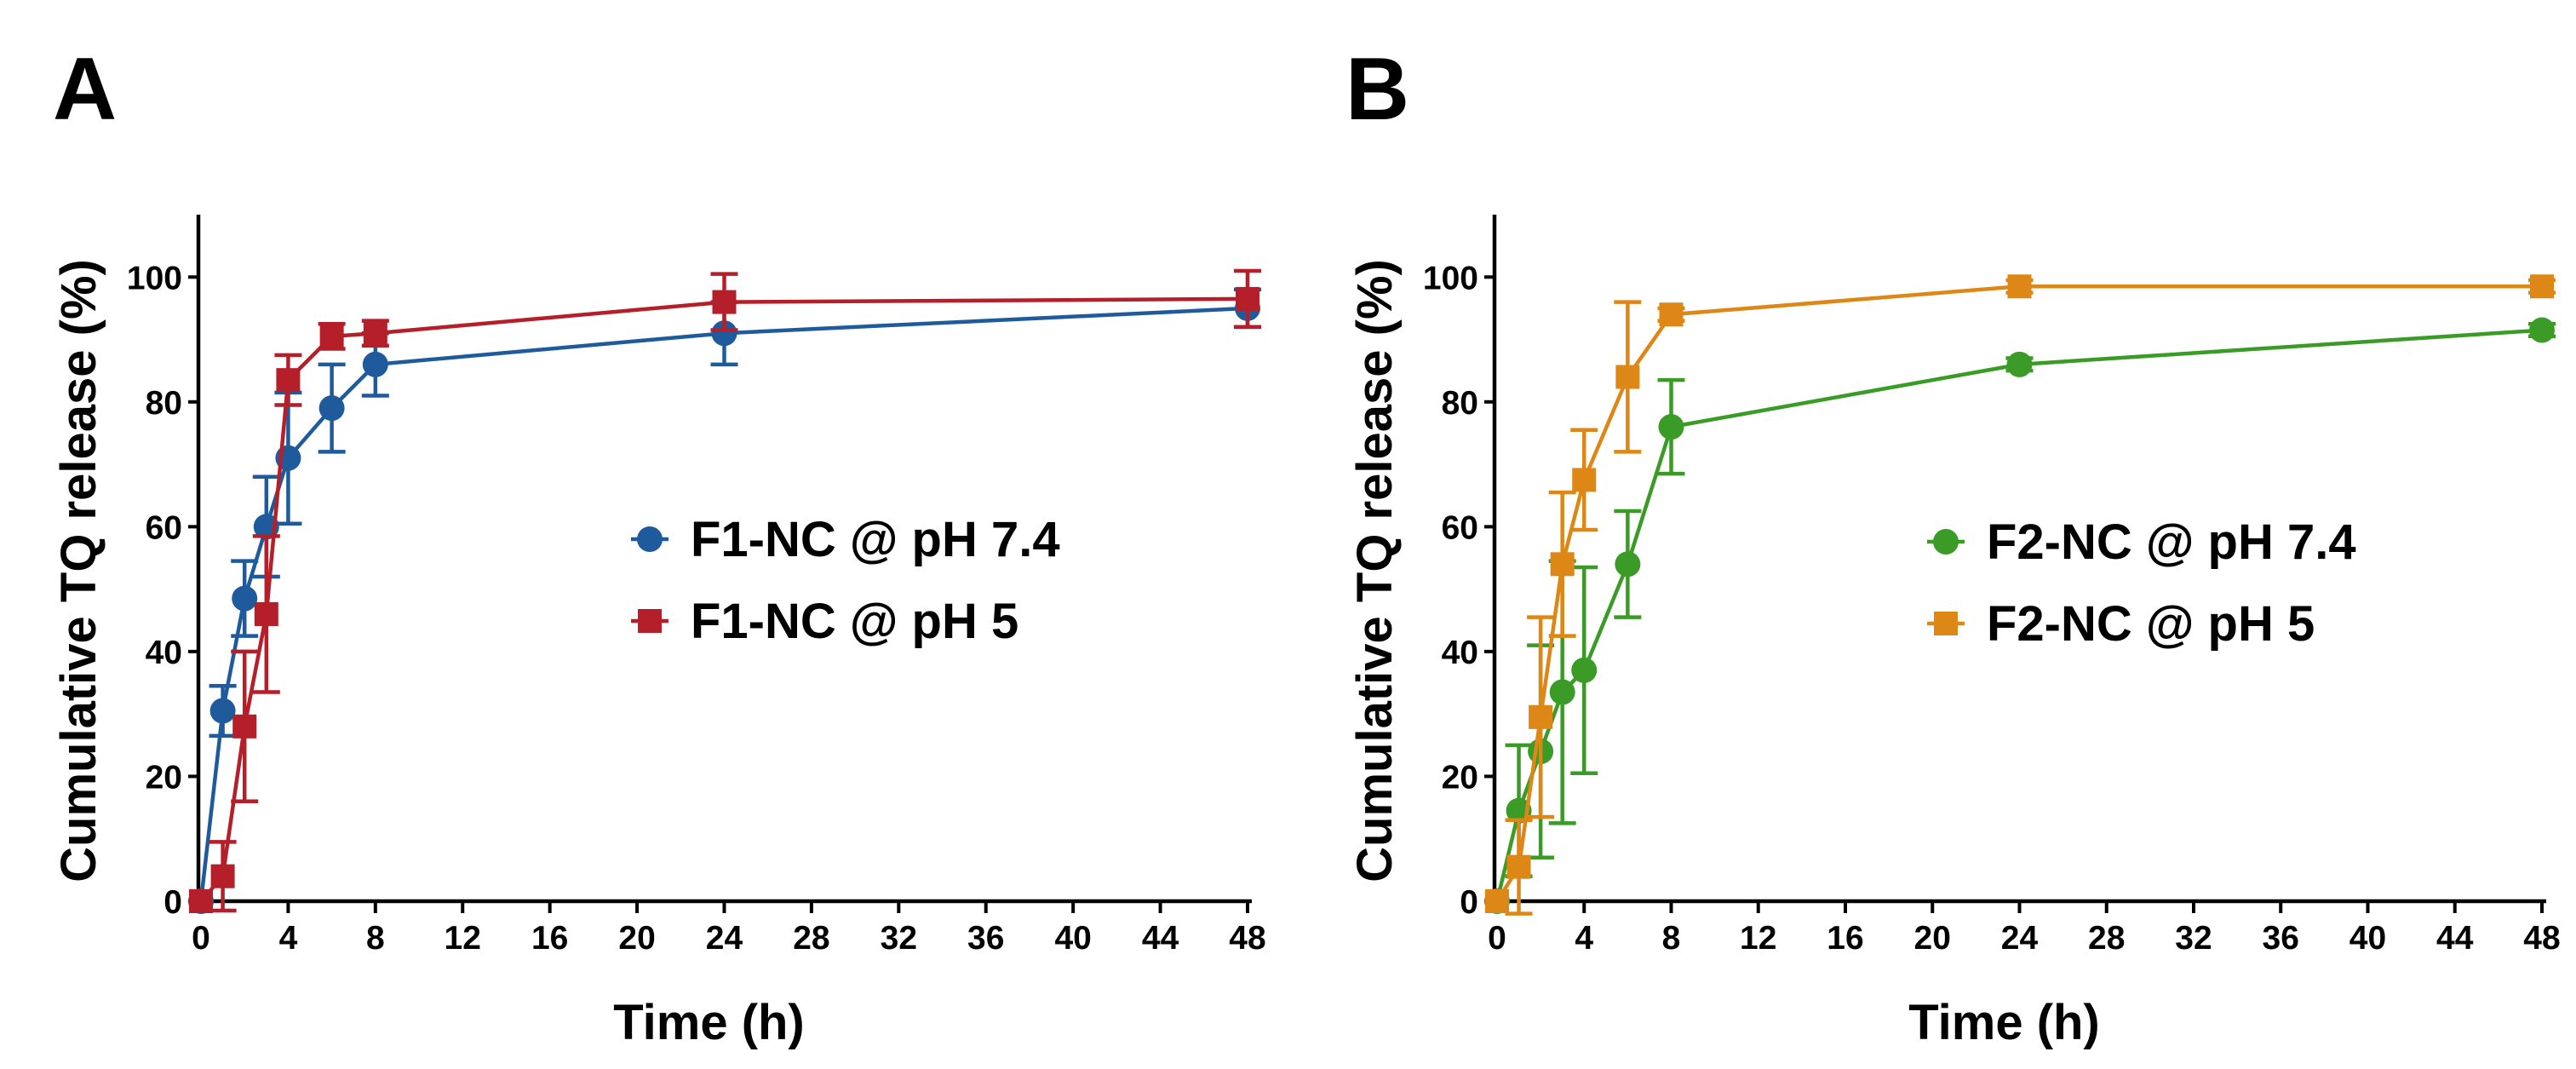  What do you see at coordinates (845, 580) in the screenshot?
I see `legend: F1-NC @ pH 7.4 F1-NC @ pH 5` at bounding box center [845, 580].